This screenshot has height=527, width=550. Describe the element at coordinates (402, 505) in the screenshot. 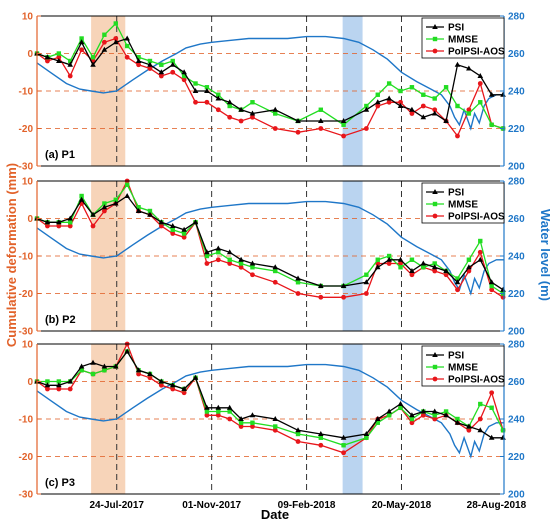

I see `x-tick-label: 20-May-2018` at that location.